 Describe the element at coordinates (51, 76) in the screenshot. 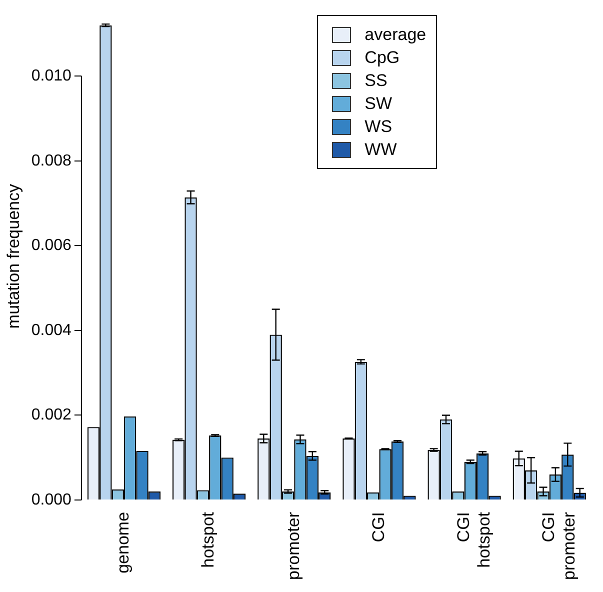

I see `y-tick-label: 0.010` at that location.